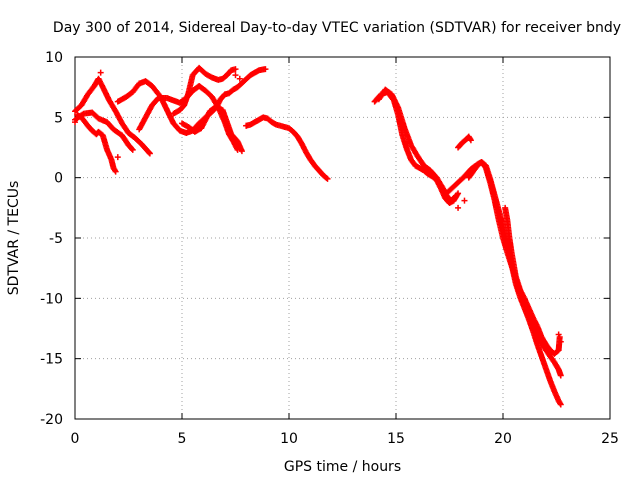 The height and width of the screenshot is (480, 640). Describe the element at coordinates (51, 420) in the screenshot. I see `y-tick-label: -20` at that location.